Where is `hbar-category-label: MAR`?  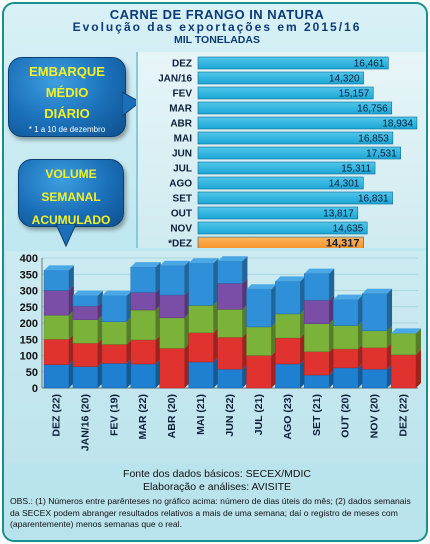 hbar-category-label: MAR is located at coordinates (181, 109).